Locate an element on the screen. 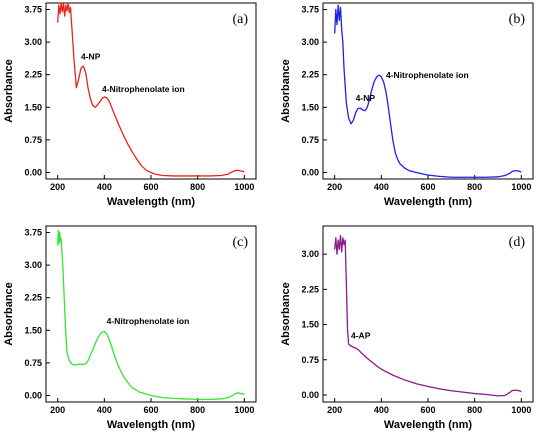 The width and height of the screenshot is (550, 438). x-axis-label-d: Wavelength (nm) is located at coordinates (428, 425).